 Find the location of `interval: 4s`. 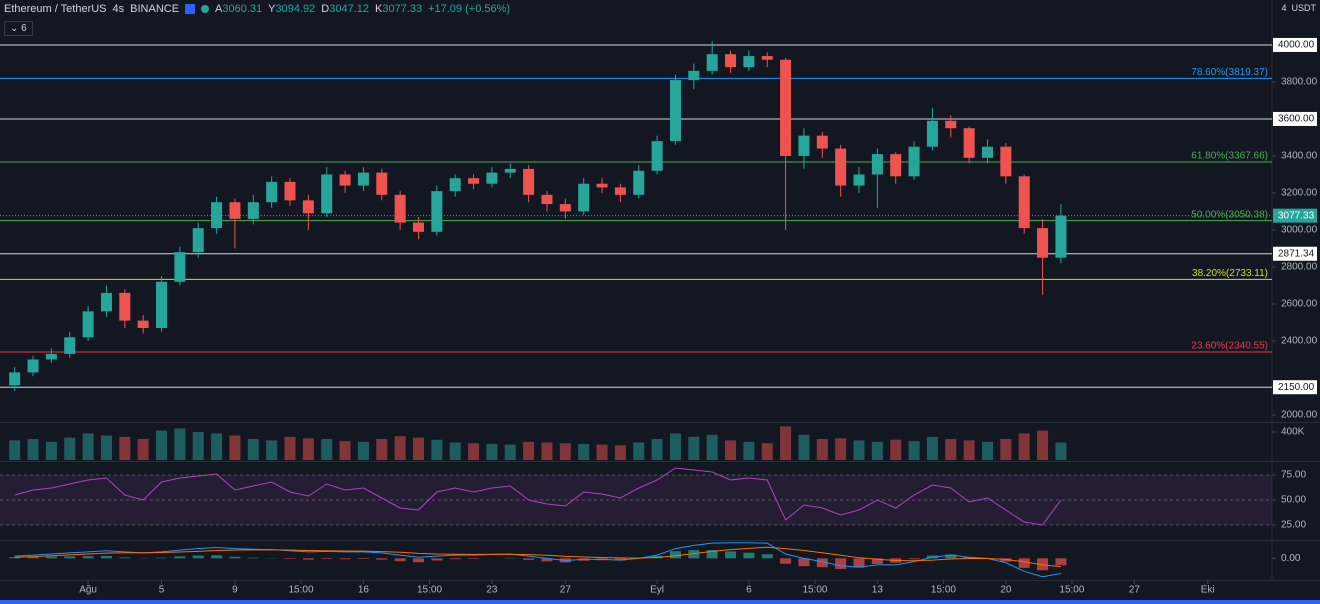

interval: 4s is located at coordinates (118, 9).